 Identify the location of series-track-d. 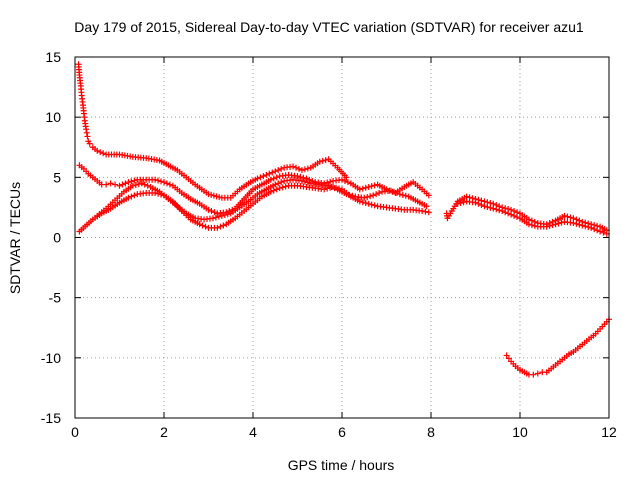
(262, 199).